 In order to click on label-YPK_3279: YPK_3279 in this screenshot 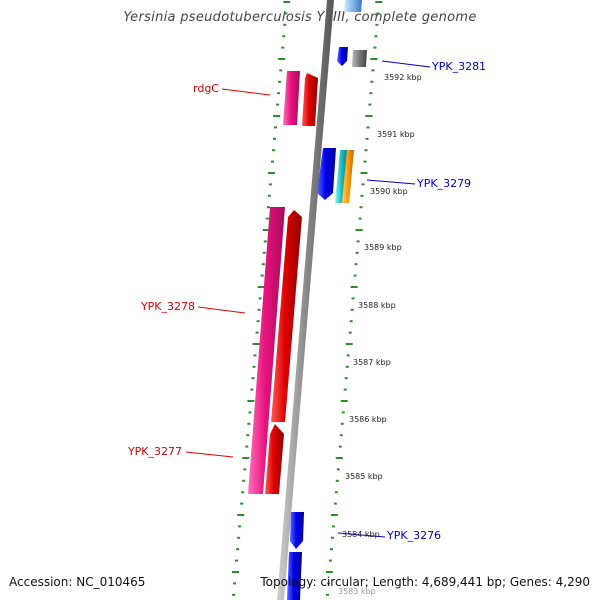, I will do `click(443, 183)`.